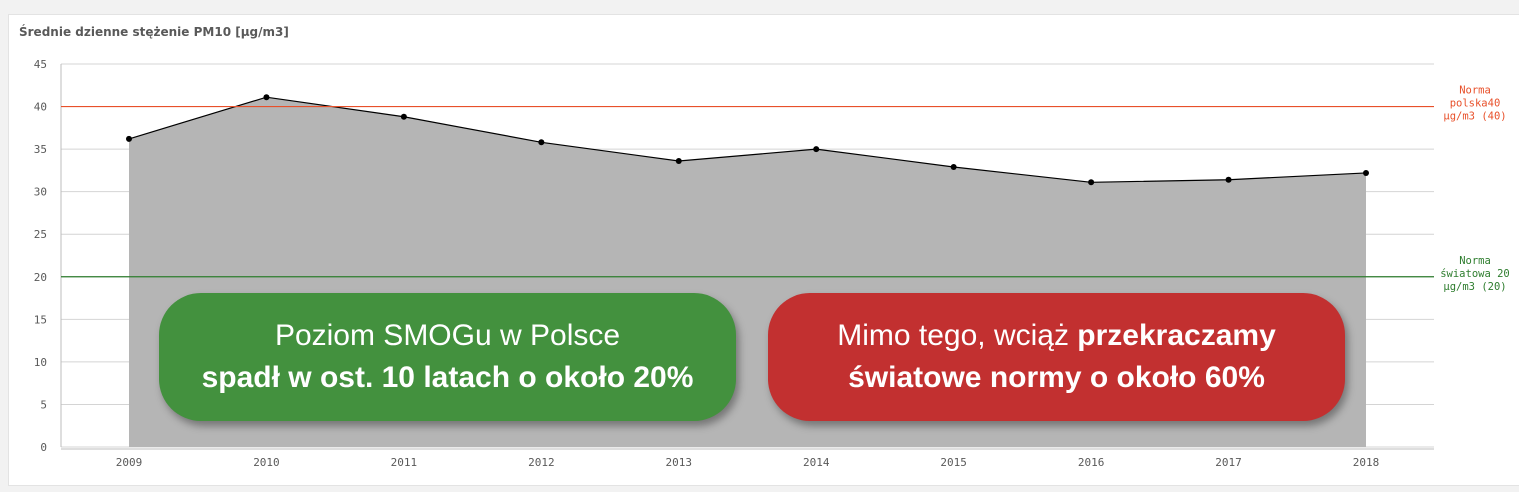 The image size is (1519, 492). I want to click on x-tick-label: 2014, so click(816, 462).